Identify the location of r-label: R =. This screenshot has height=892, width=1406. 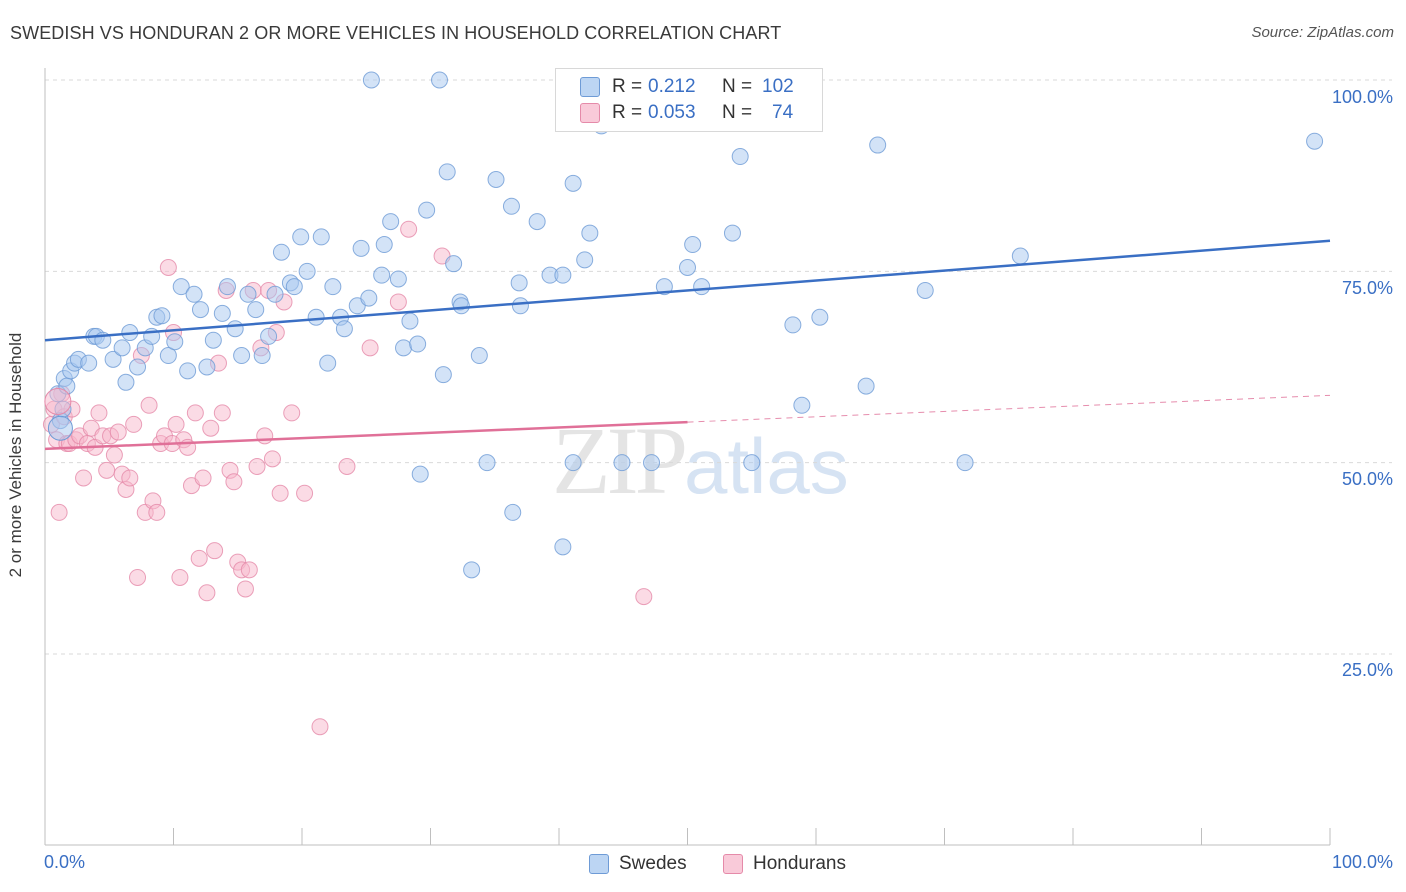
(627, 112).